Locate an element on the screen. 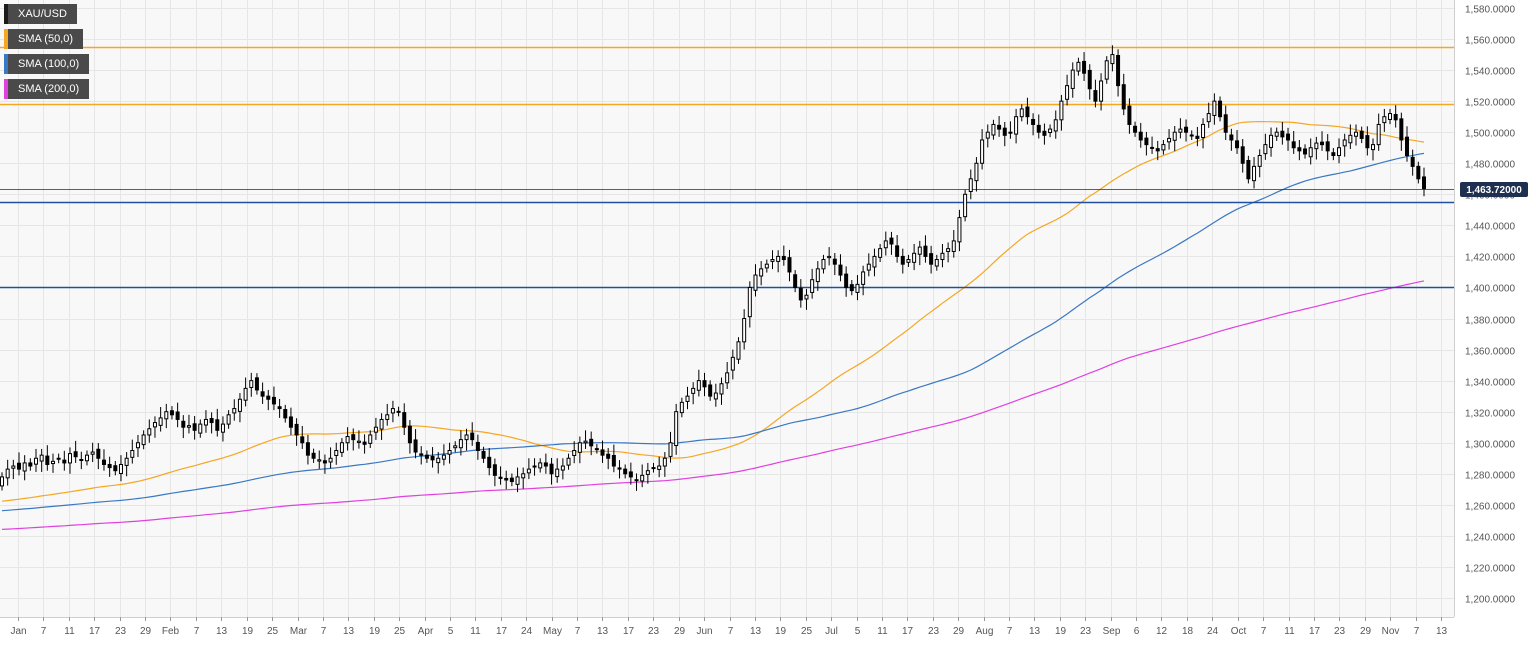 This screenshot has height=646, width=1536. x-tick-label: 5 is located at coordinates (858, 631).